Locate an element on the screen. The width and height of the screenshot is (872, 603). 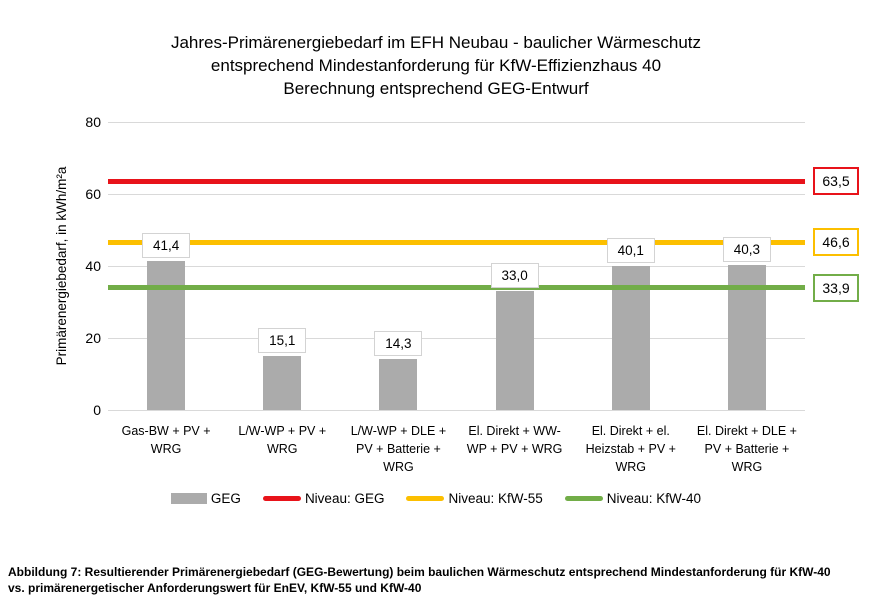
legend-label: Niveau: KfW-55 is located at coordinates (495, 498).